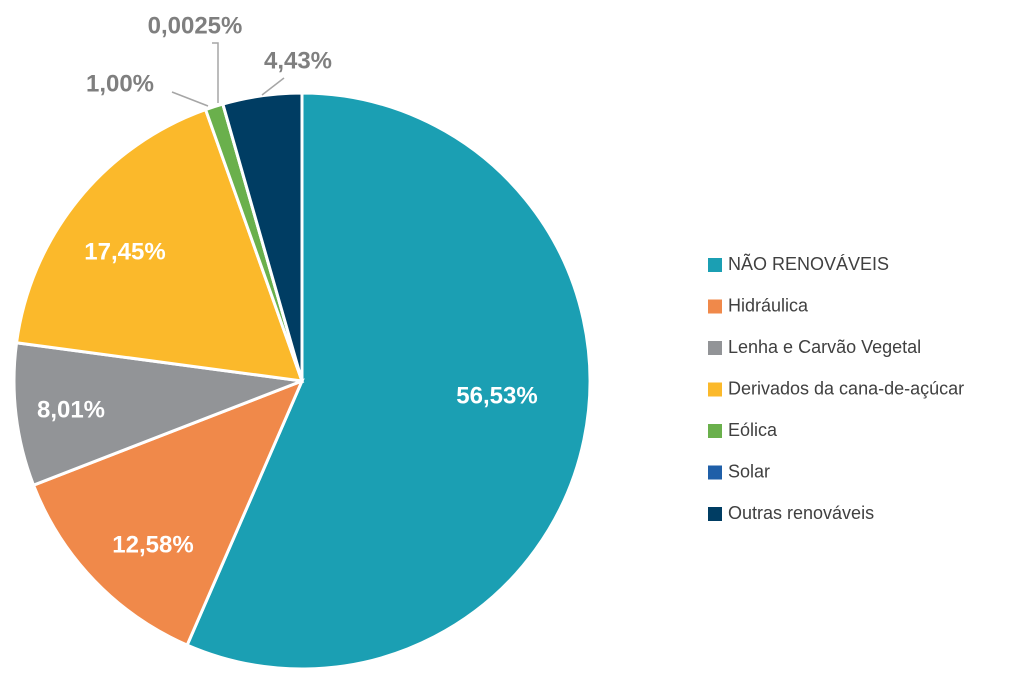 The height and width of the screenshot is (674, 1035). Describe the element at coordinates (120, 83) in the screenshot. I see `data-label: 1,00%` at that location.